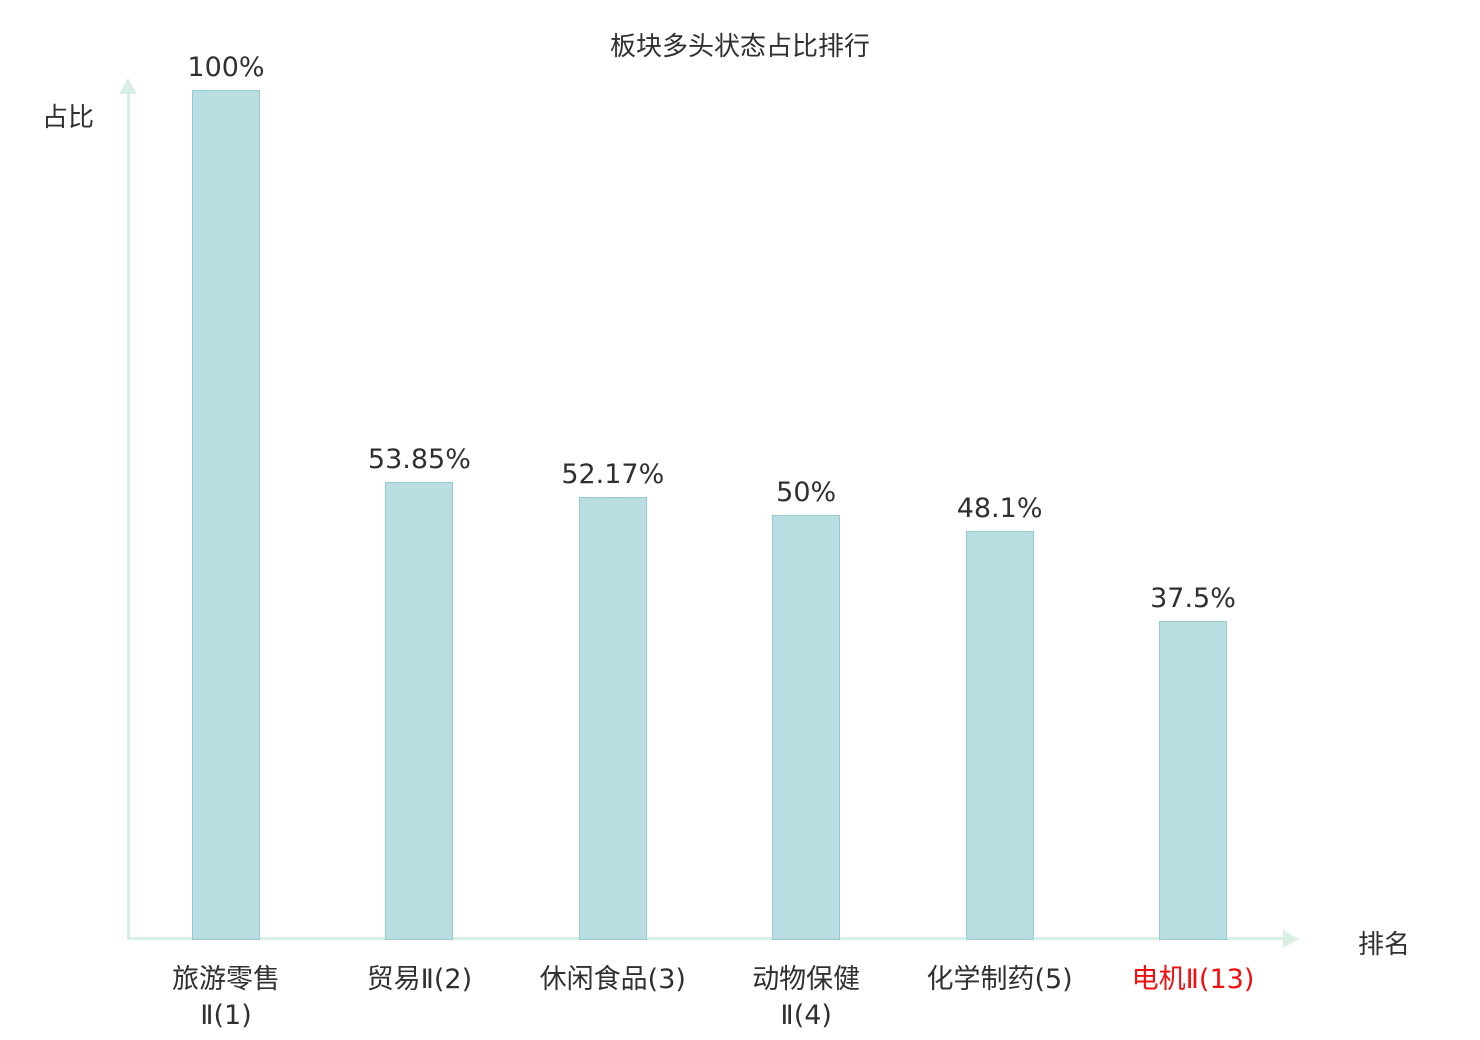  I want to click on x-axis-arrow-icon, so click(1291, 939).